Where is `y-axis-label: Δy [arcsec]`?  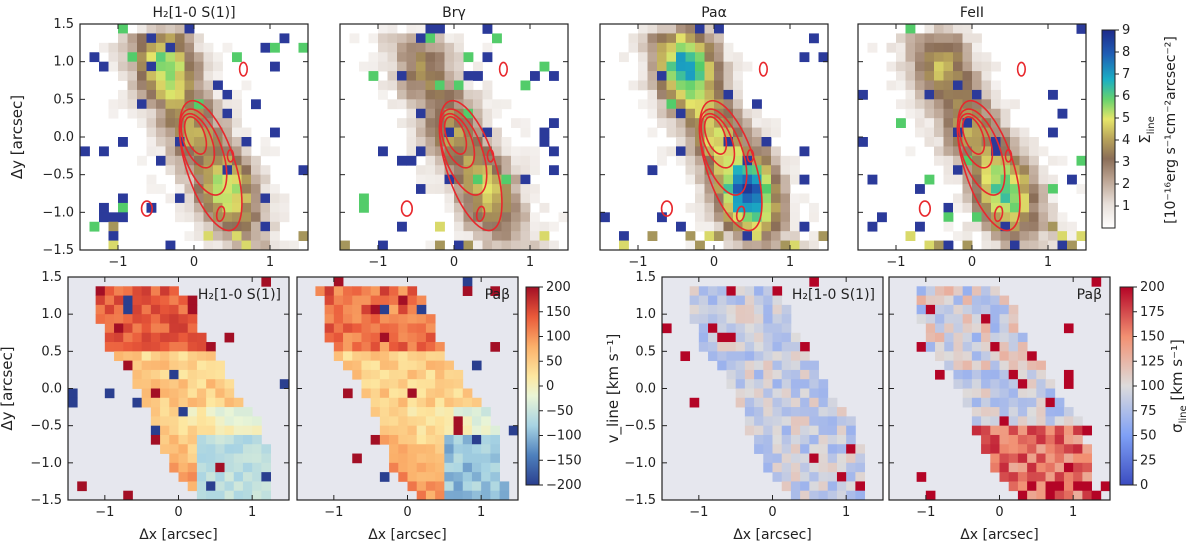
y-axis-label: Δy [arcsec] is located at coordinates (17, 137).